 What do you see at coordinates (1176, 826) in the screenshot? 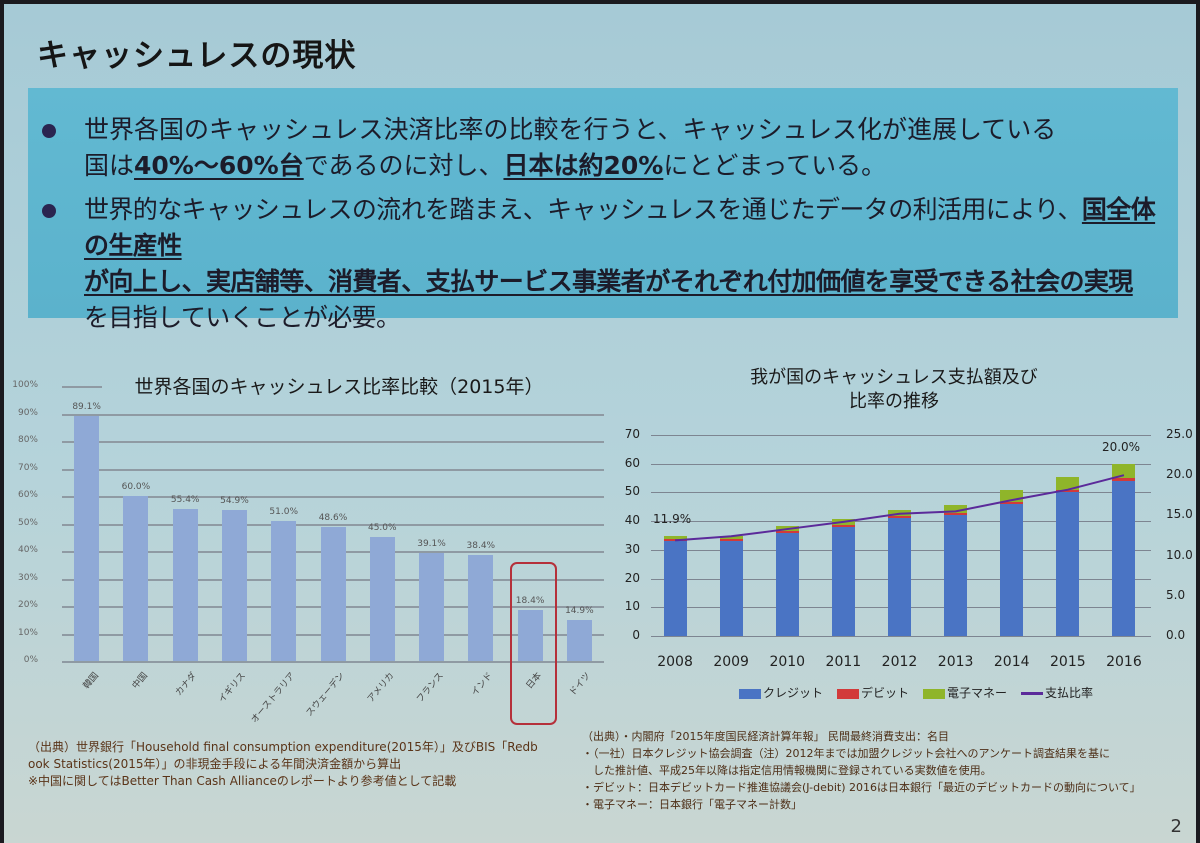
I see `page-number: 2` at bounding box center [1176, 826].